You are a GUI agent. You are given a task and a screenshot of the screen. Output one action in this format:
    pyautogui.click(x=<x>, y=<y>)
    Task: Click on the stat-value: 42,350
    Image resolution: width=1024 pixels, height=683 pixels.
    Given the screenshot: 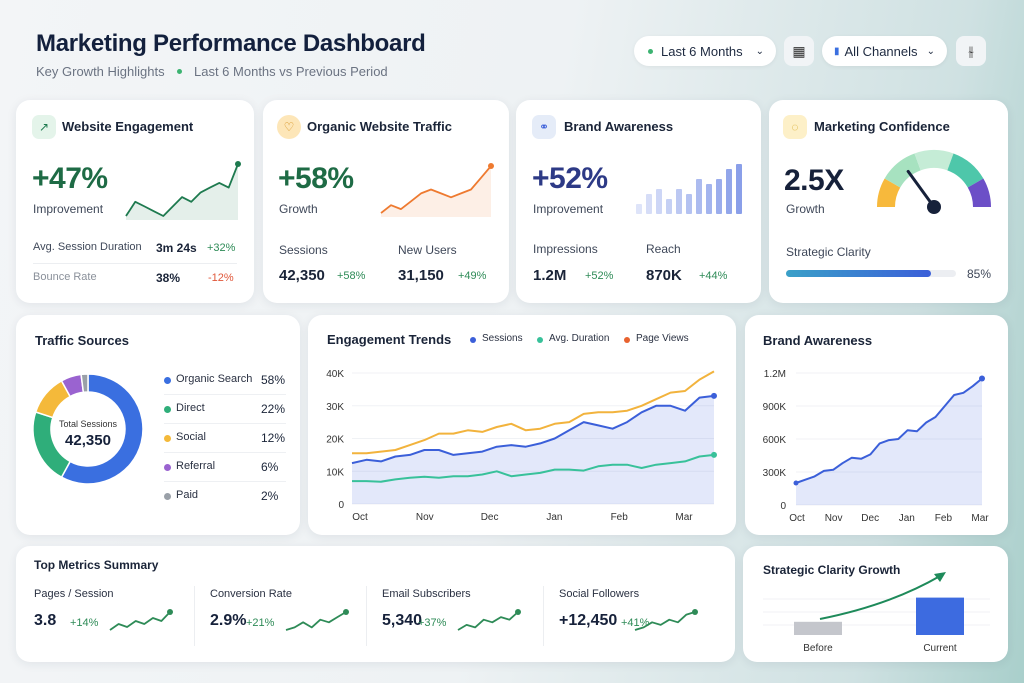 What is the action you would take?
    pyautogui.click(x=302, y=275)
    